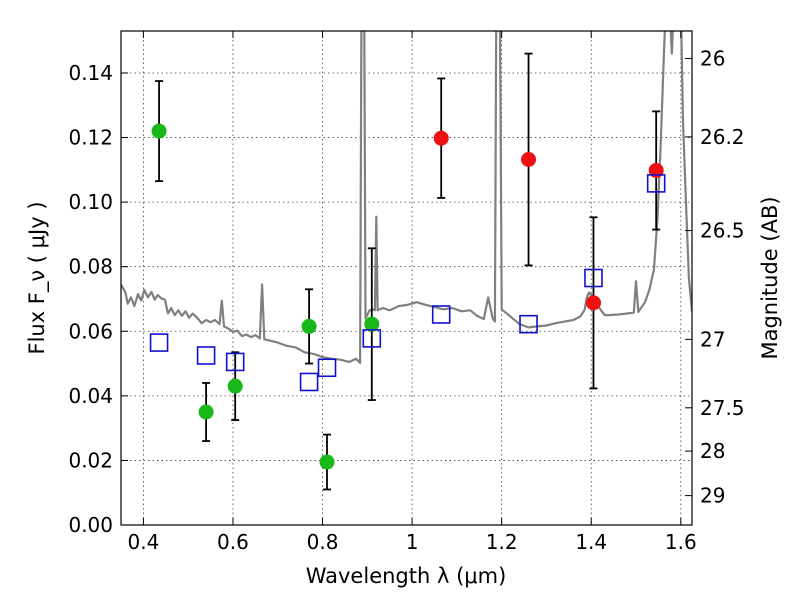  I want to click on y-tick-label: 0.04, so click(90, 396).